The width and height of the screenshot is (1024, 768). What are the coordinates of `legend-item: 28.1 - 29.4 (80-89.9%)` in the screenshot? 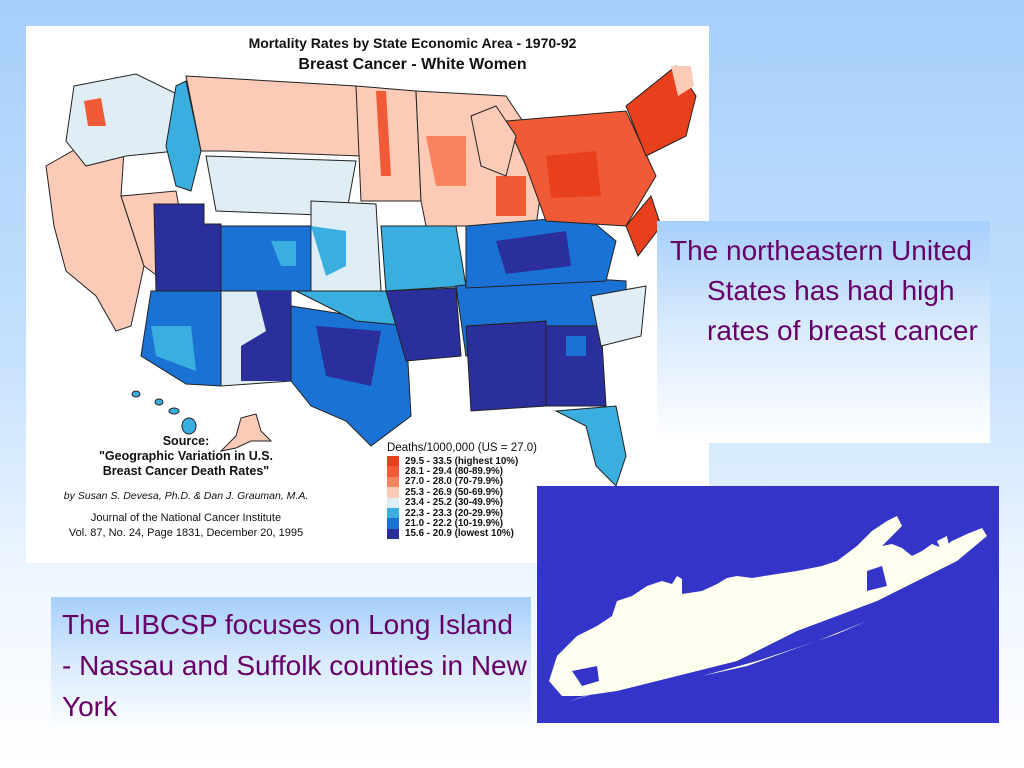 It's located at (487, 471).